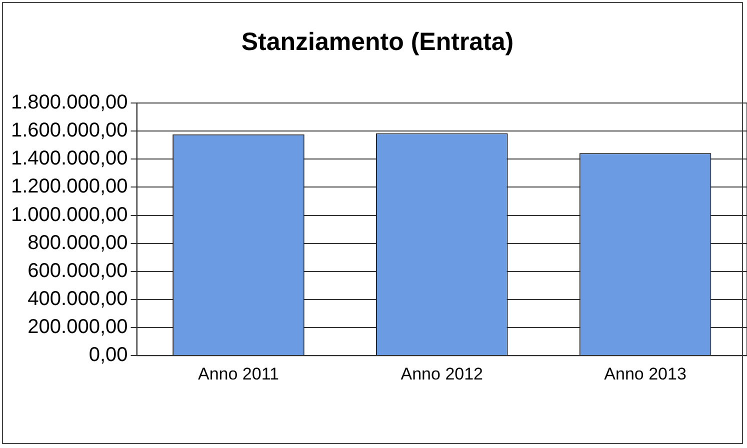  Describe the element at coordinates (69, 103) in the screenshot. I see `y-tick-label: 1.800.000,00` at that location.